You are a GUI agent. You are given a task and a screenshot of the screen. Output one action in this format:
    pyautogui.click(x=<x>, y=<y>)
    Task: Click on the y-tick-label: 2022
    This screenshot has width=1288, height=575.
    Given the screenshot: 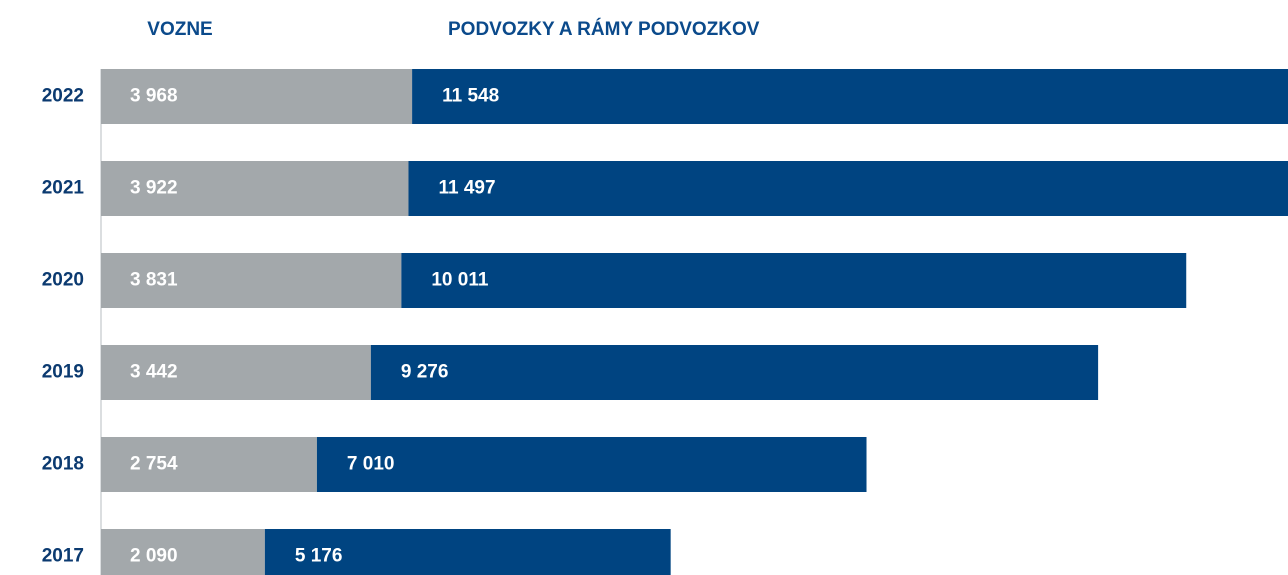 What is the action you would take?
    pyautogui.click(x=63, y=96)
    